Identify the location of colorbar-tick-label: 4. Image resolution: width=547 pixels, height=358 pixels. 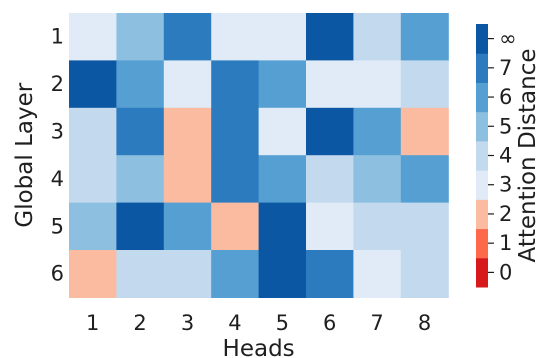
(505, 156).